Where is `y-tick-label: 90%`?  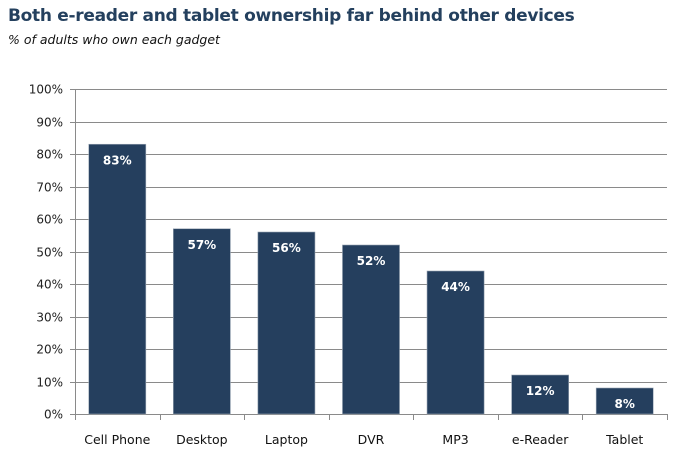
y-tick-label: 90% is located at coordinates (49, 123).